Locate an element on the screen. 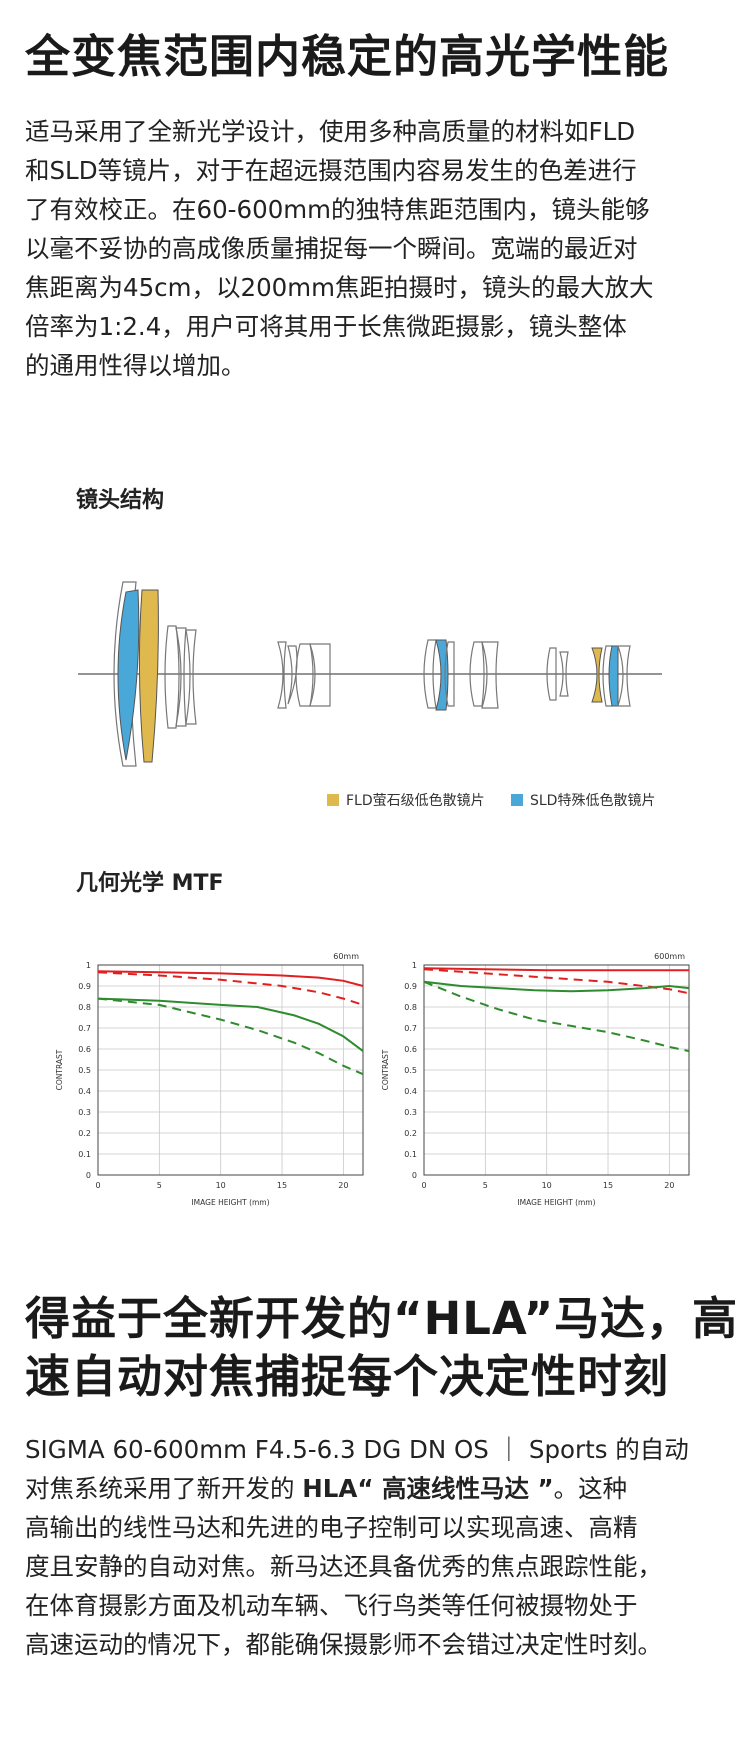  lens-construction-title: 镜头结构 is located at coordinates (120, 500).